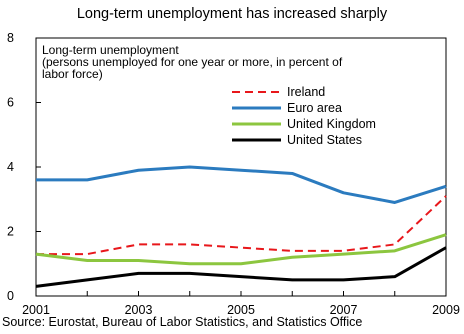 The width and height of the screenshot is (464, 334). What do you see at coordinates (324, 140) in the screenshot?
I see `legend-label: United States` at bounding box center [324, 140].